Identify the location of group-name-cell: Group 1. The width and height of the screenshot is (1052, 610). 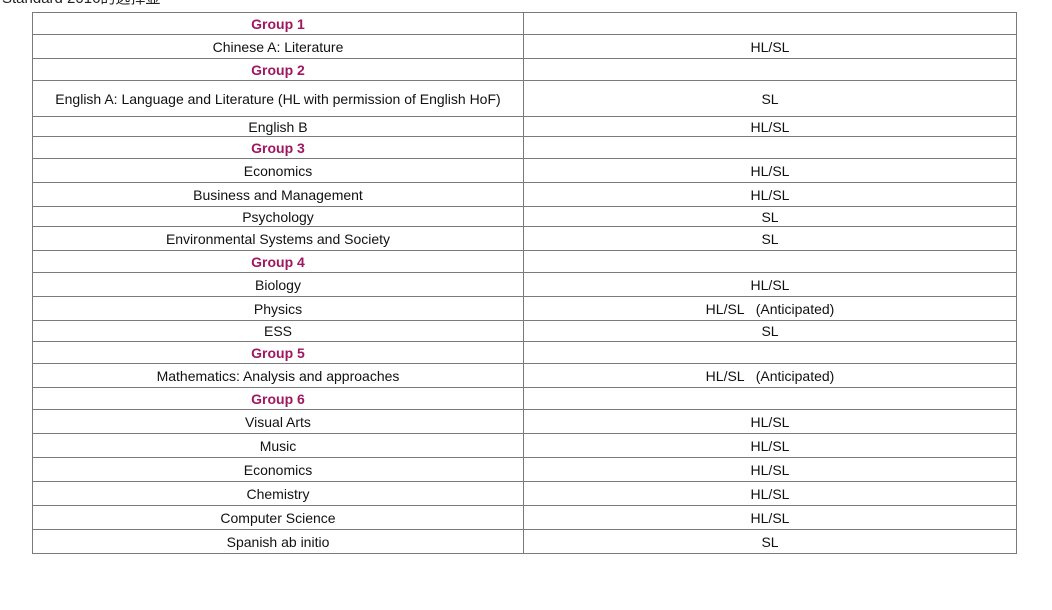
(278, 23).